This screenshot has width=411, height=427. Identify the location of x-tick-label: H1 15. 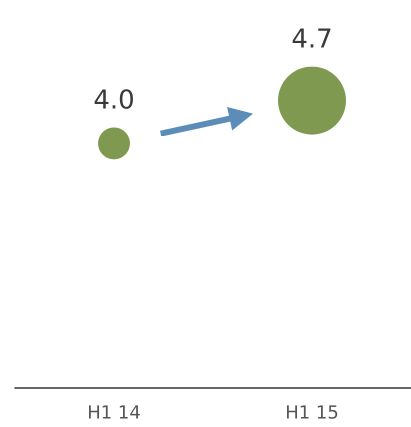
(312, 413).